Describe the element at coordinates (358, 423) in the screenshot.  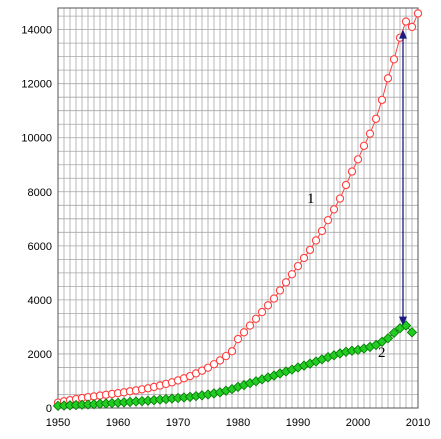
I see `x-tick-label: 2000` at that location.